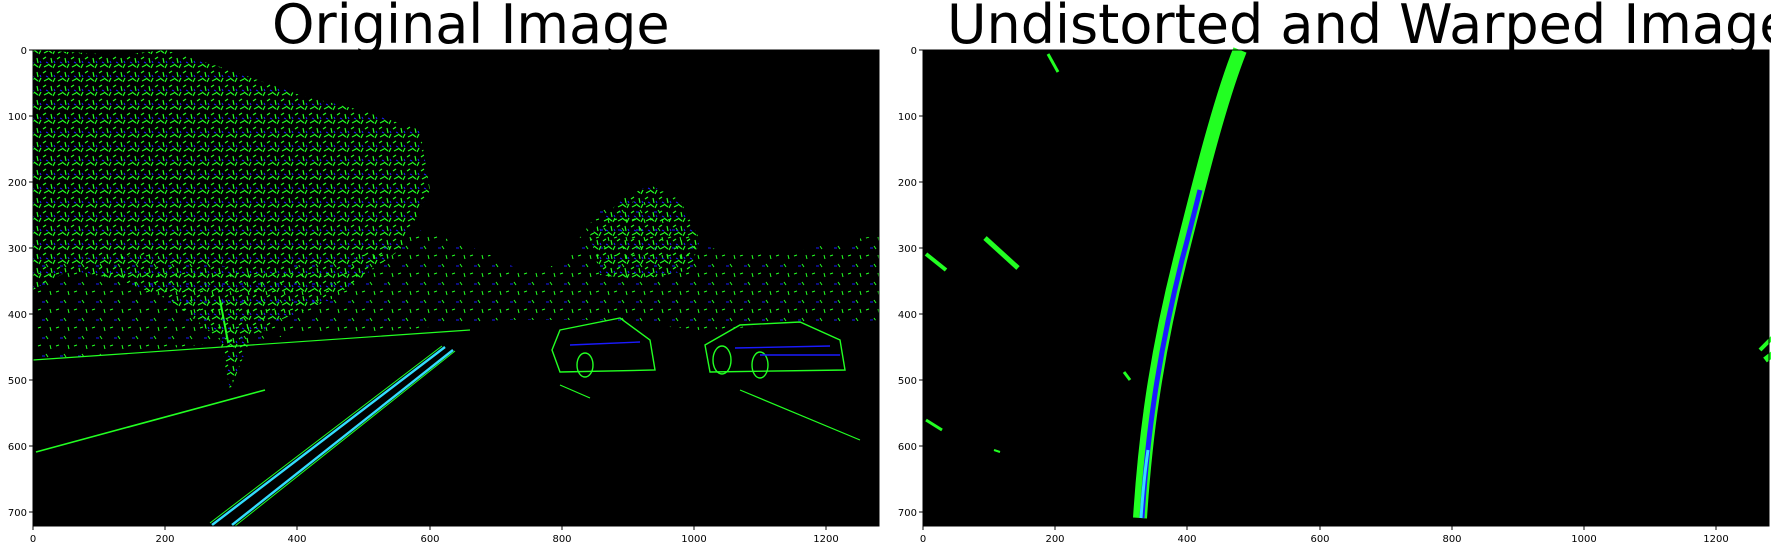 This screenshot has height=549, width=1771. I want to click on original-x-axis: 0 200 400 600 800 1000 1200, so click(434, 535).